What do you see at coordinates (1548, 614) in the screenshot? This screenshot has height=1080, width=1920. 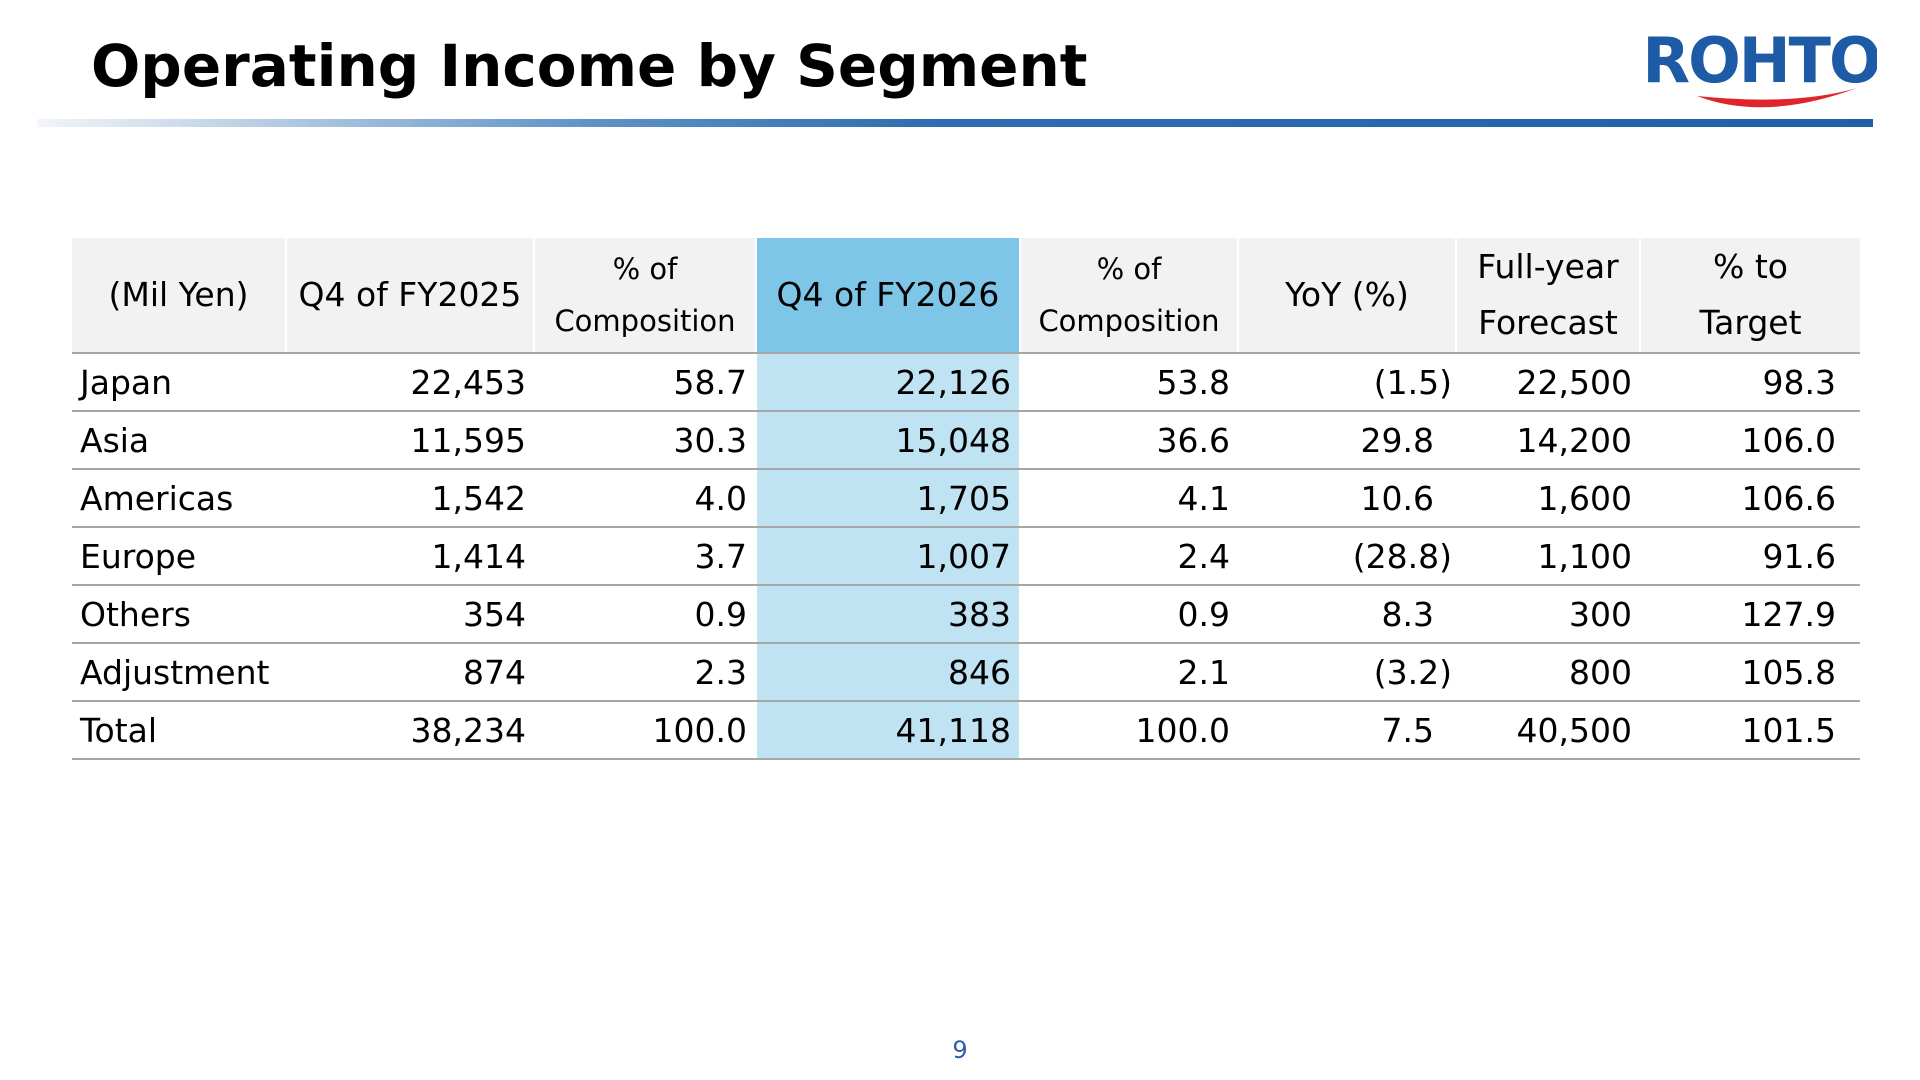 I see `forecast-value: 300` at bounding box center [1548, 614].